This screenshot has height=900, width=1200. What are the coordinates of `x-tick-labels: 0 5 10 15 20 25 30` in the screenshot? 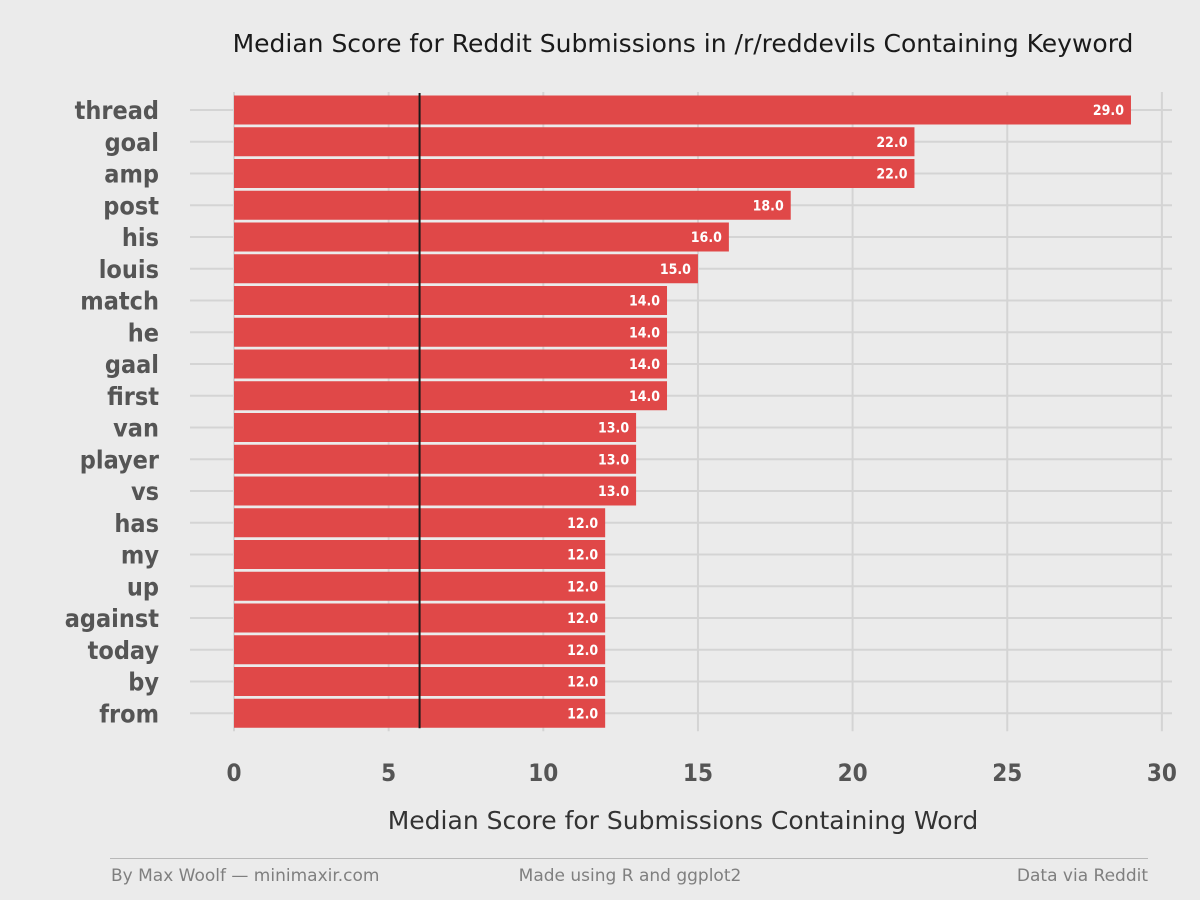 It's located at (701, 773).